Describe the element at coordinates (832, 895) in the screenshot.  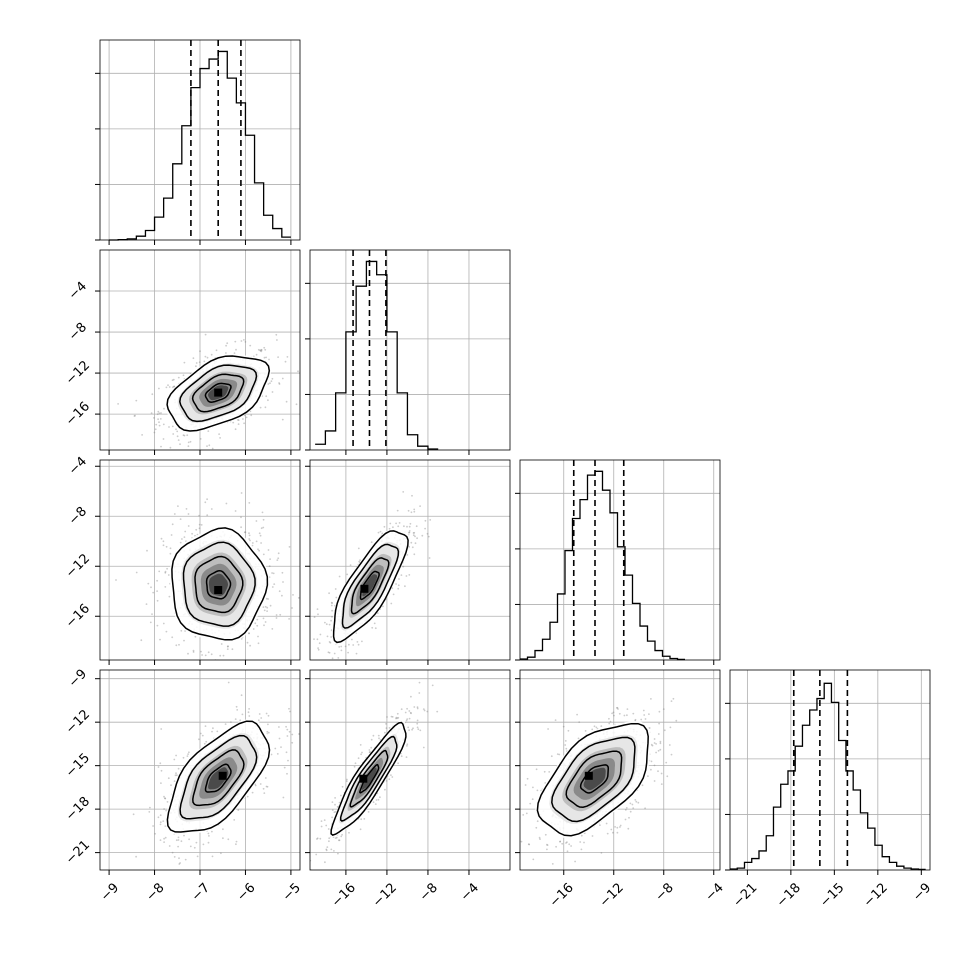
I see `x-tick-label: −15` at that location.